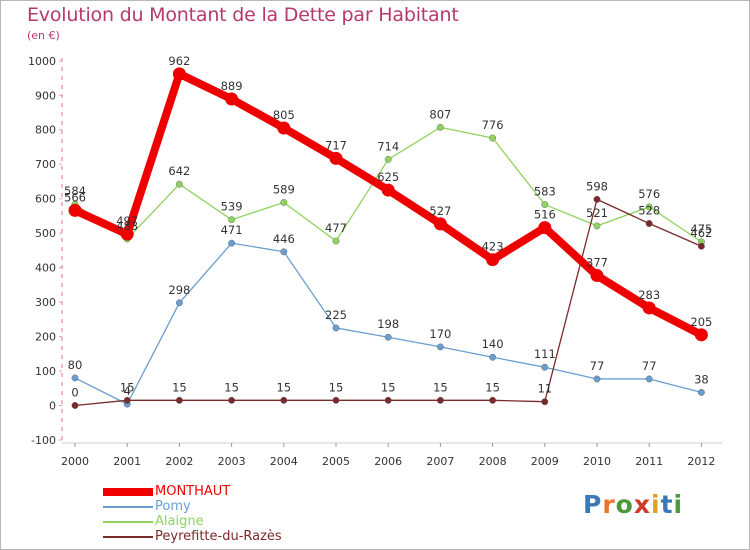  Describe the element at coordinates (597, 461) in the screenshot. I see `x-tick-label: 2010` at that location.